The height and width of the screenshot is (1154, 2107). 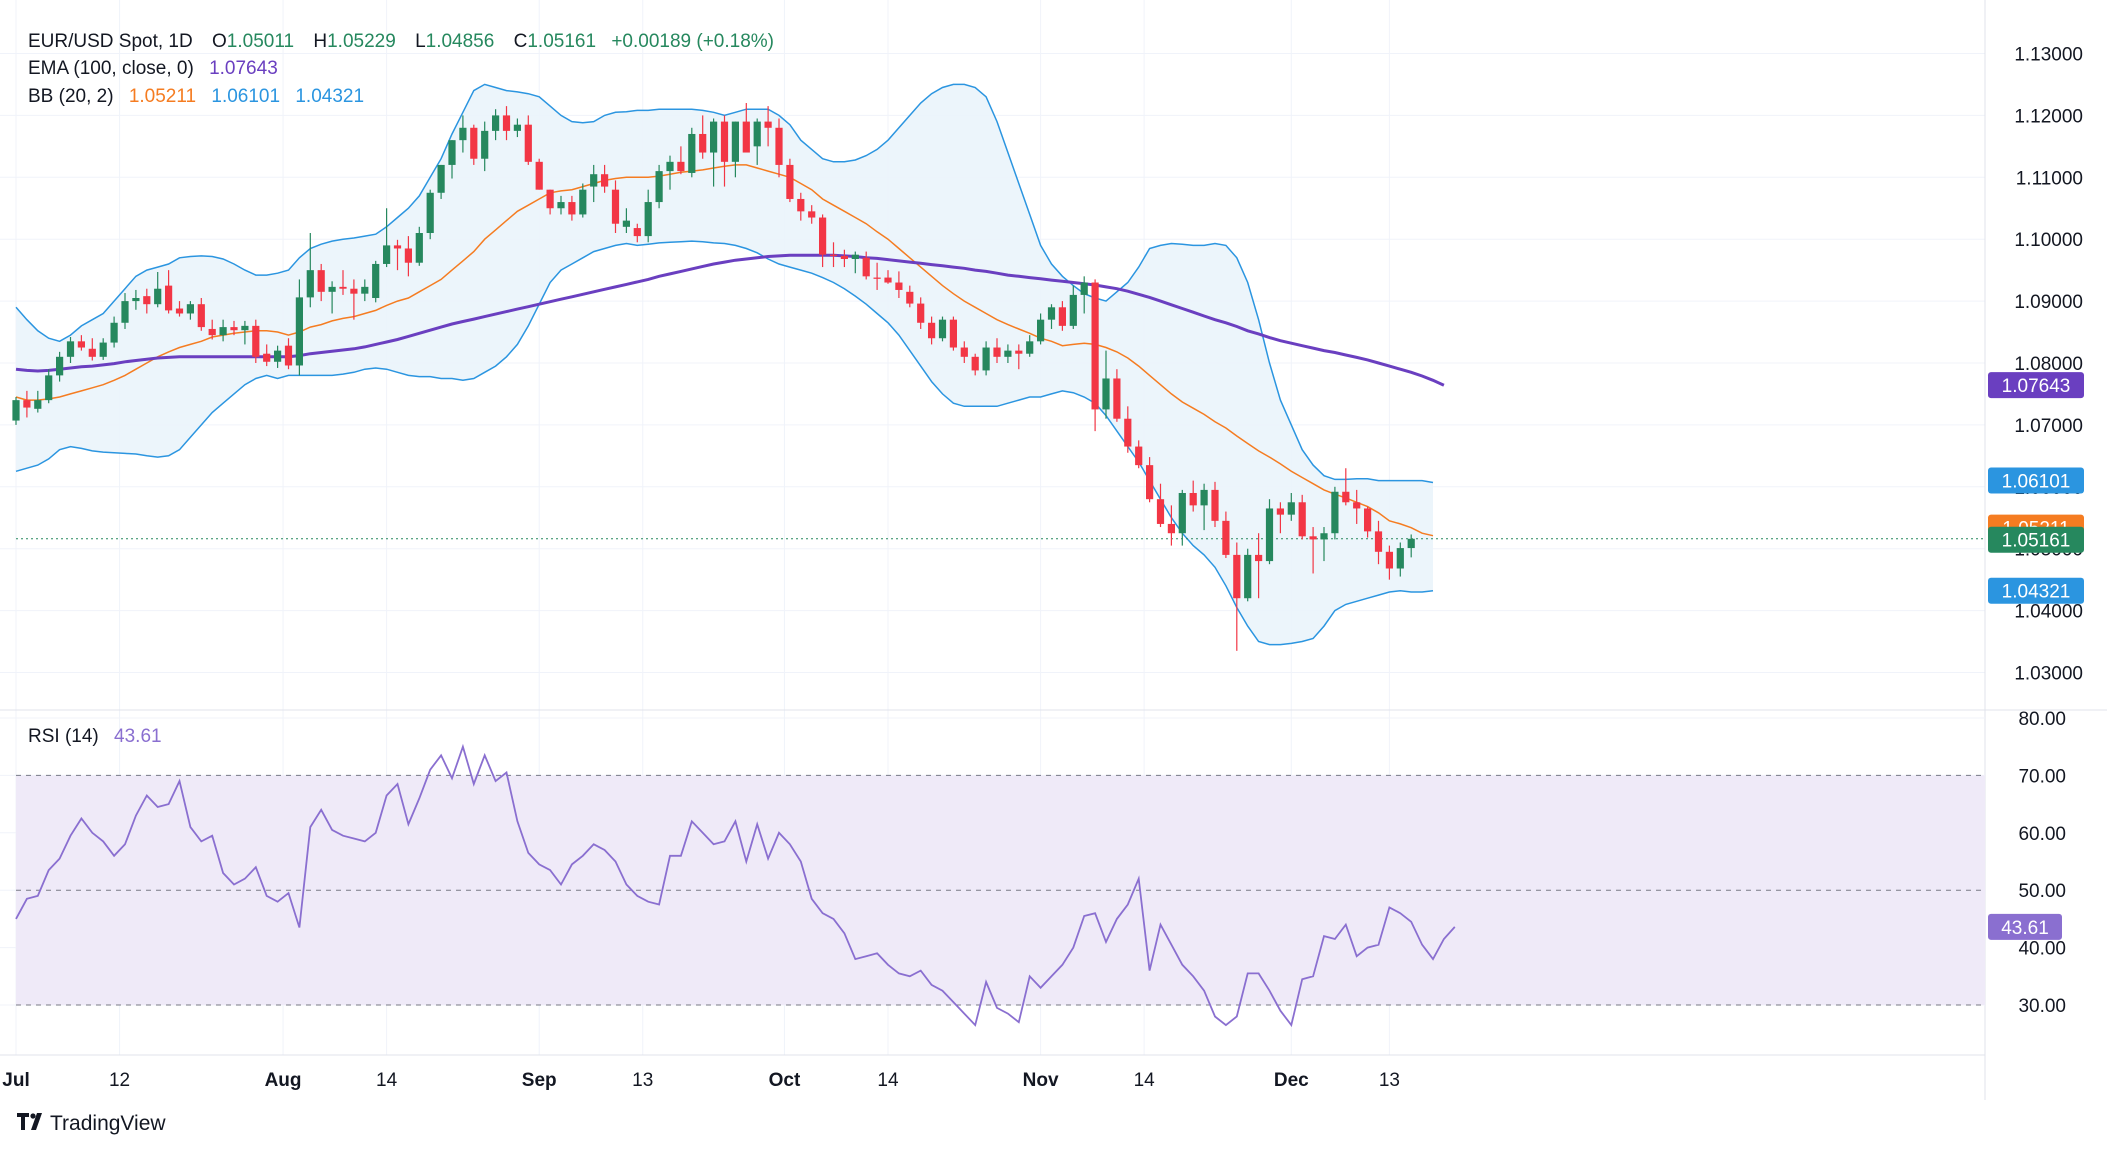 What do you see at coordinates (2042, 949) in the screenshot?
I see `rsi-tick-label: 40.00` at bounding box center [2042, 949].